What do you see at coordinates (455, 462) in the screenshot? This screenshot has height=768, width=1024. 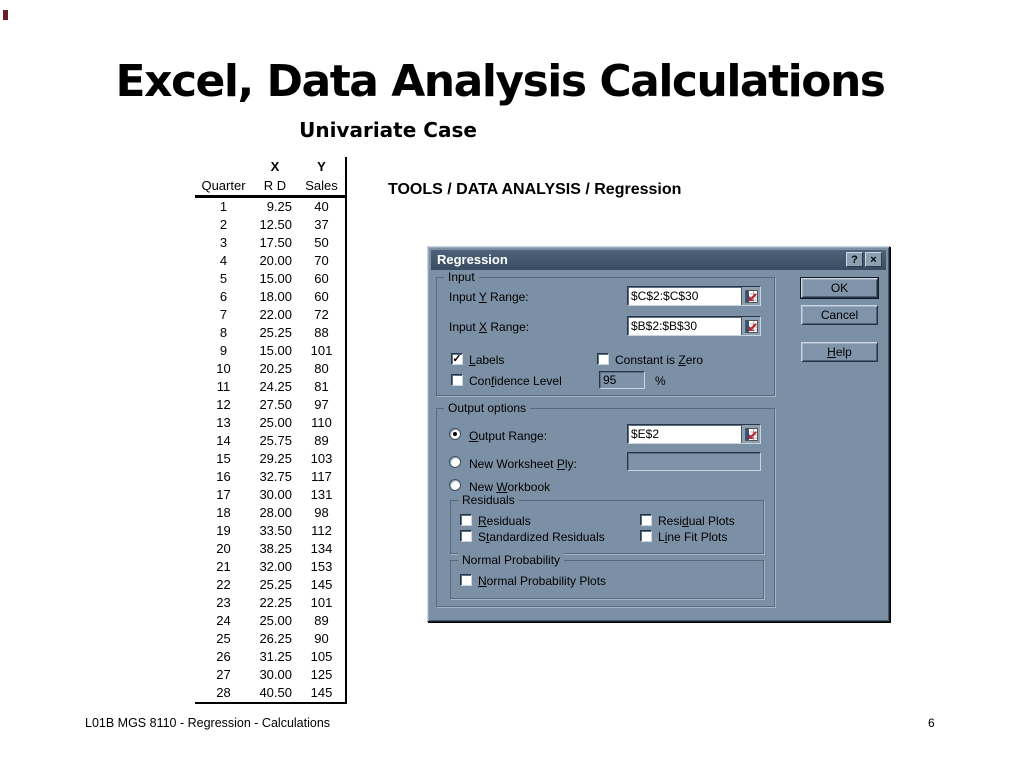 I see `new-worksheet-radio` at bounding box center [455, 462].